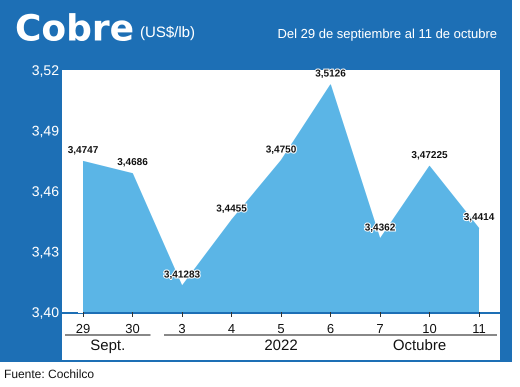 This screenshot has height=387, width=520. I want to click on x-tick-label: 30, so click(132, 328).